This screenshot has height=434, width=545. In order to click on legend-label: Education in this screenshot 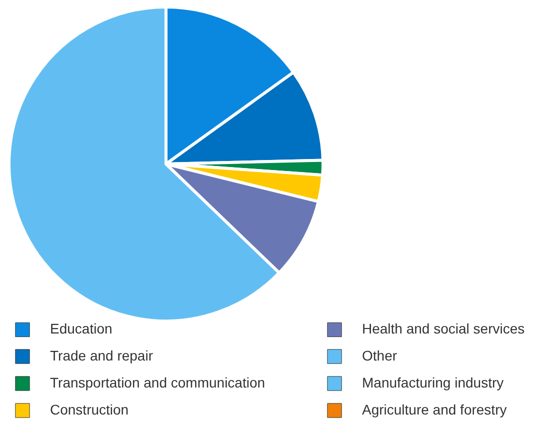, I will do `click(81, 328)`.